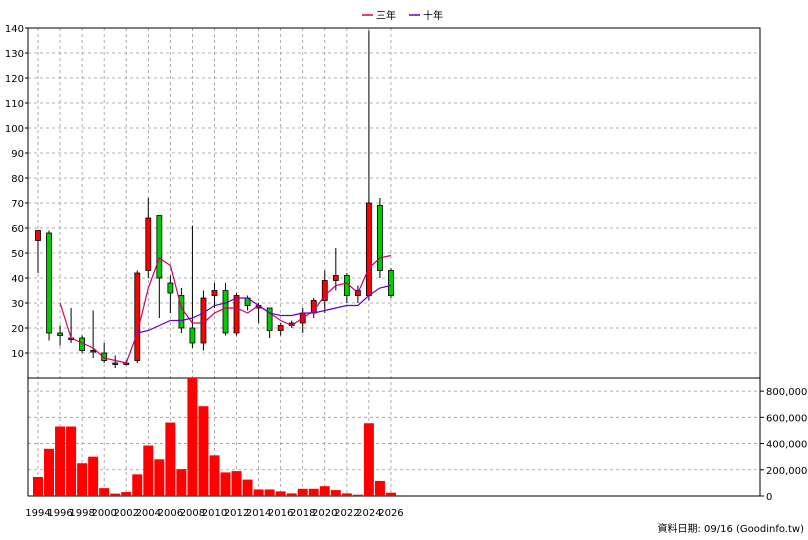 This screenshot has width=808, height=540. What do you see at coordinates (17, 179) in the screenshot?
I see `price-tick-label: 80` at bounding box center [17, 179].